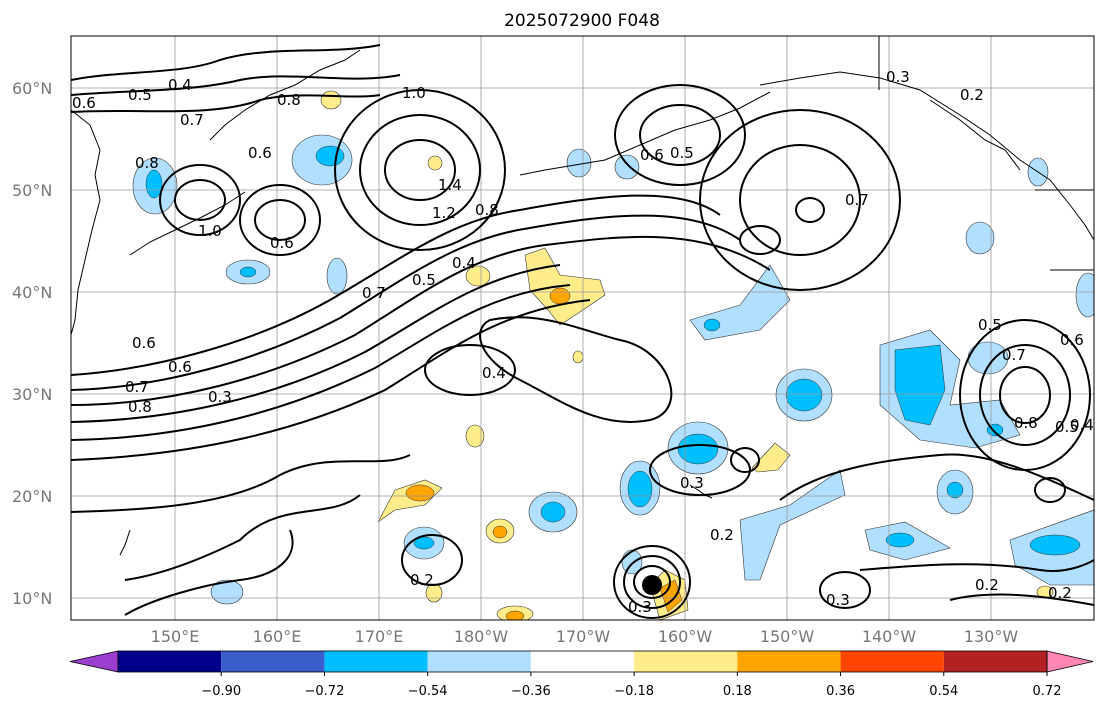  I want to click on colorbar-label: −0.54, so click(428, 691).